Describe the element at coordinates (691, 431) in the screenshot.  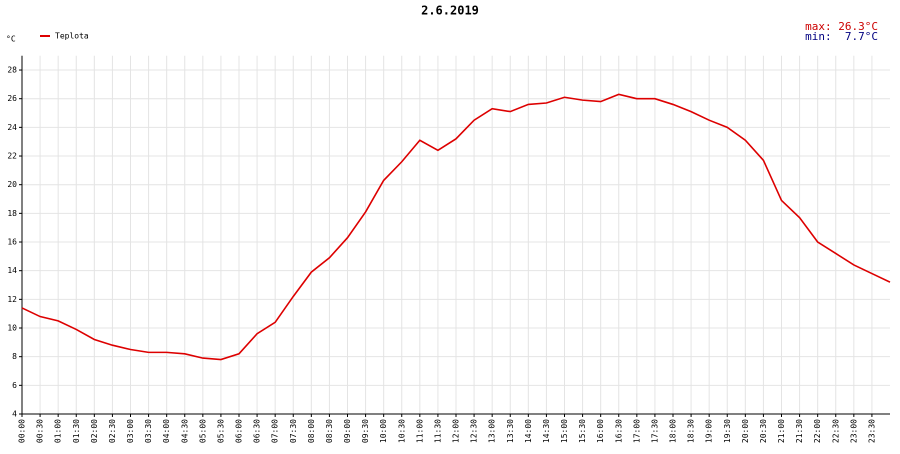
I see `x-tick-label: 18:30` at that location.